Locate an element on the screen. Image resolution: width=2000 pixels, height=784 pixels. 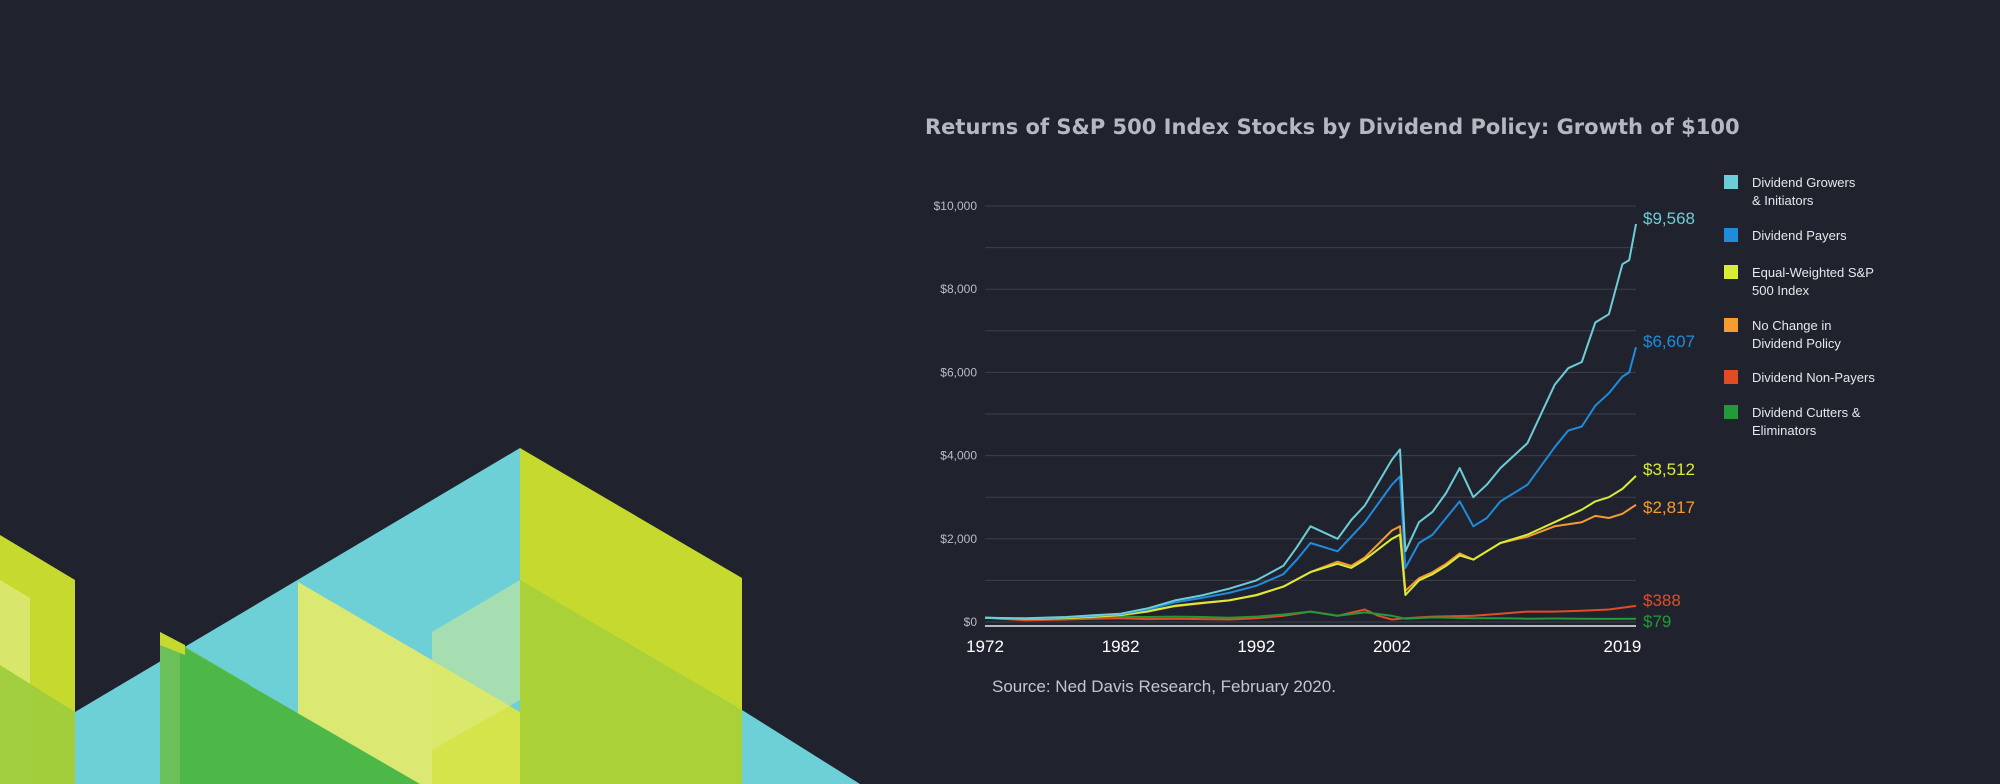
legend-label: No Change in is located at coordinates (1792, 325).